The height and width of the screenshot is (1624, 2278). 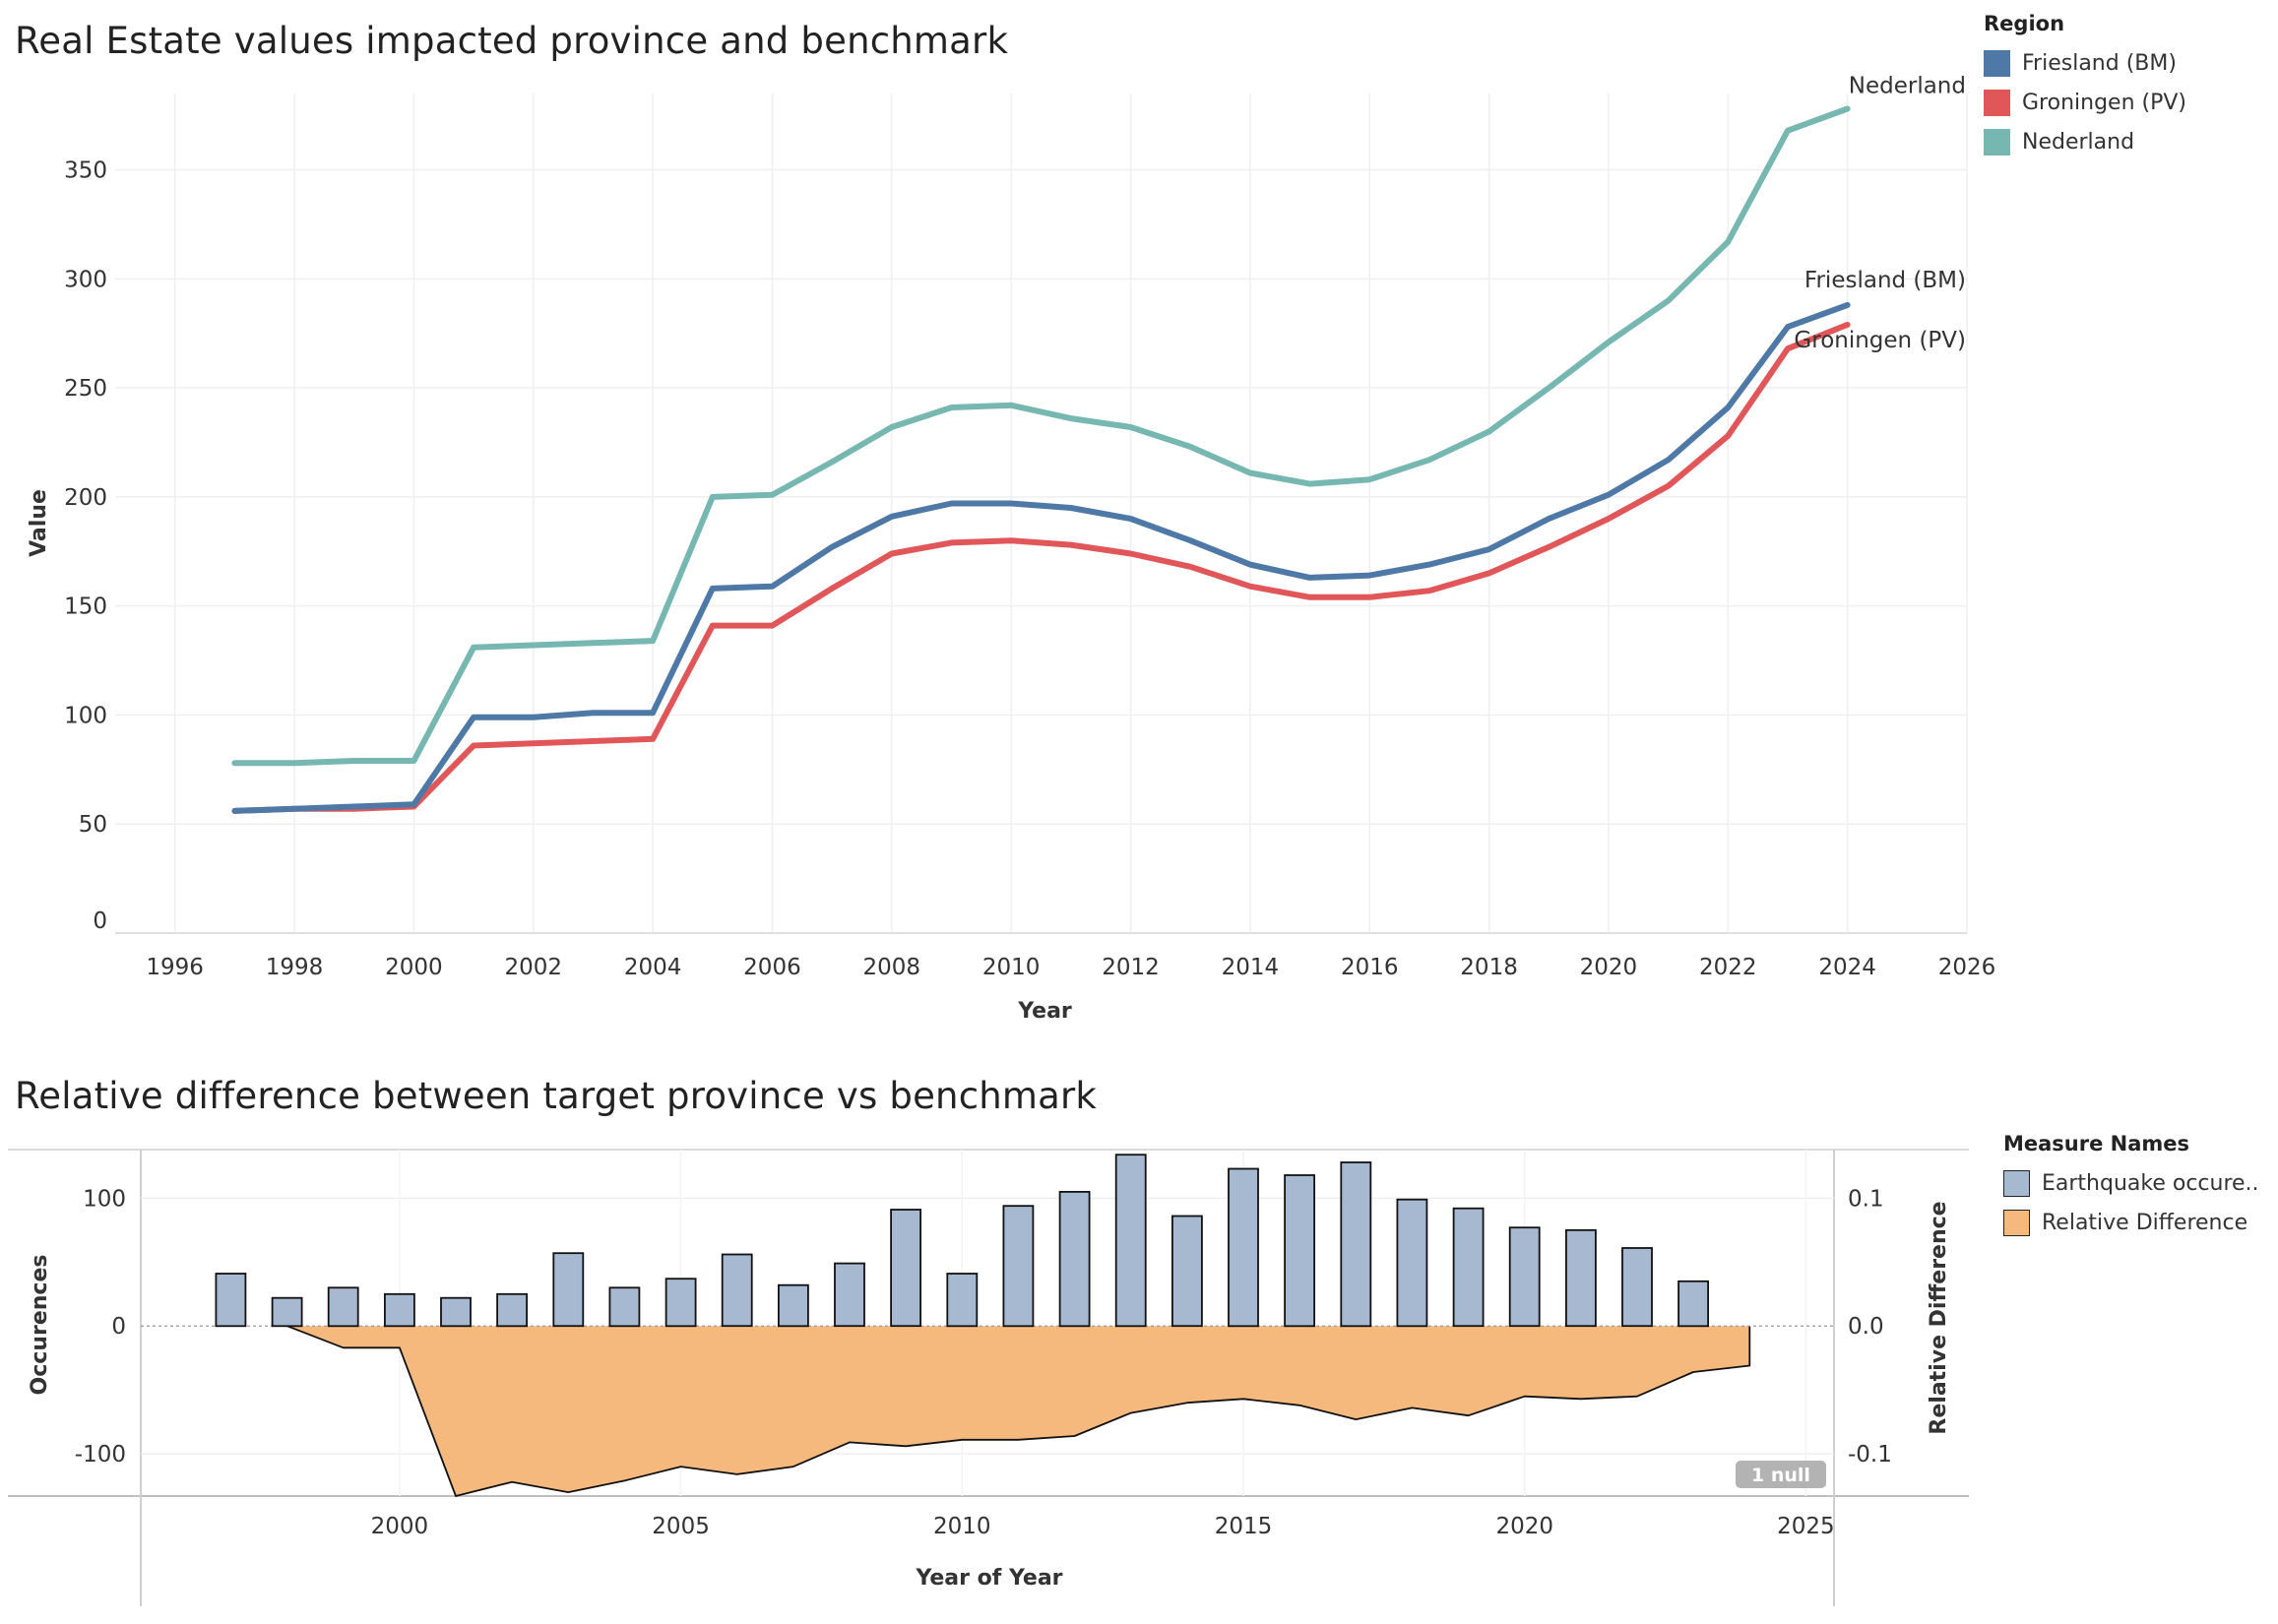 What do you see at coordinates (101, 1455) in the screenshot?
I see `y-tick-label: -100` at bounding box center [101, 1455].